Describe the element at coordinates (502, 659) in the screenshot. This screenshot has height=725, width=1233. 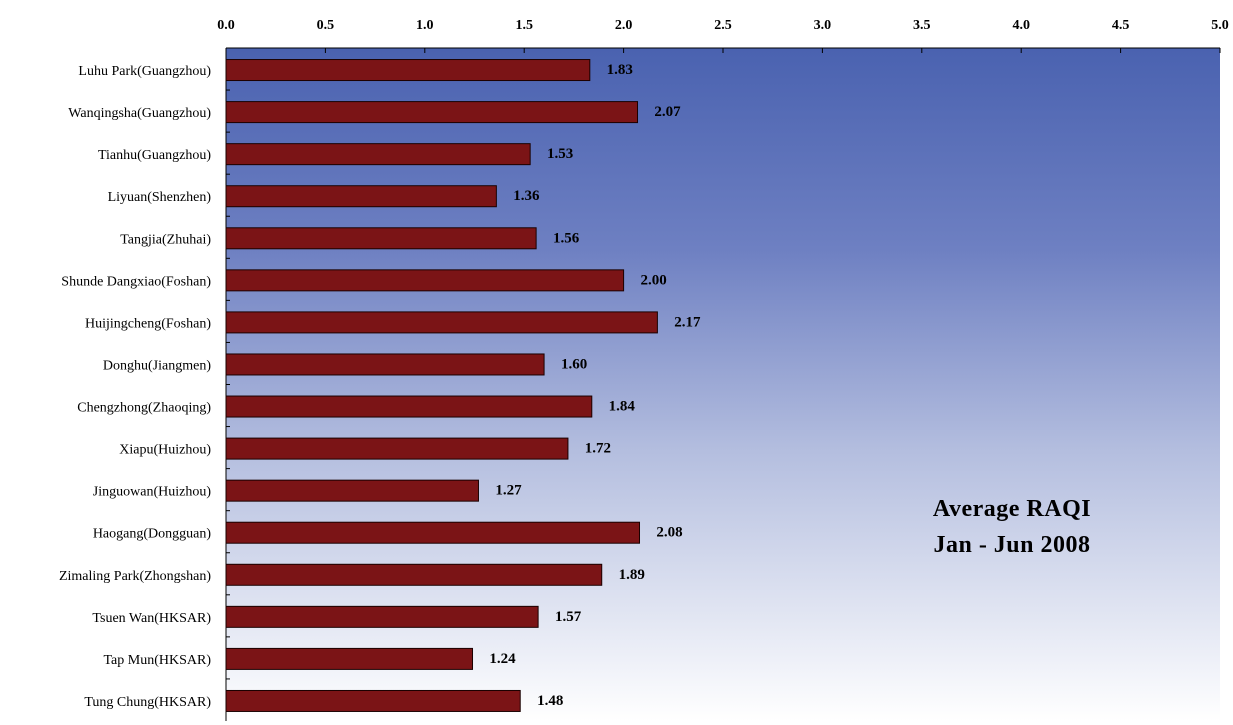
I see `data-label: 1.24` at that location.